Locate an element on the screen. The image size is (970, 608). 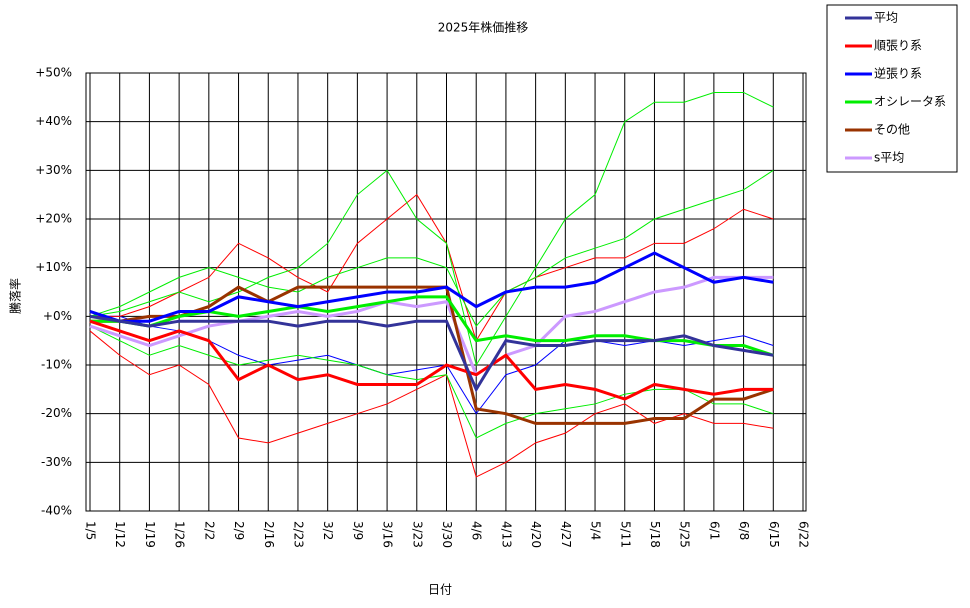
x-tick-label: 2/16 is located at coordinates (269, 534).